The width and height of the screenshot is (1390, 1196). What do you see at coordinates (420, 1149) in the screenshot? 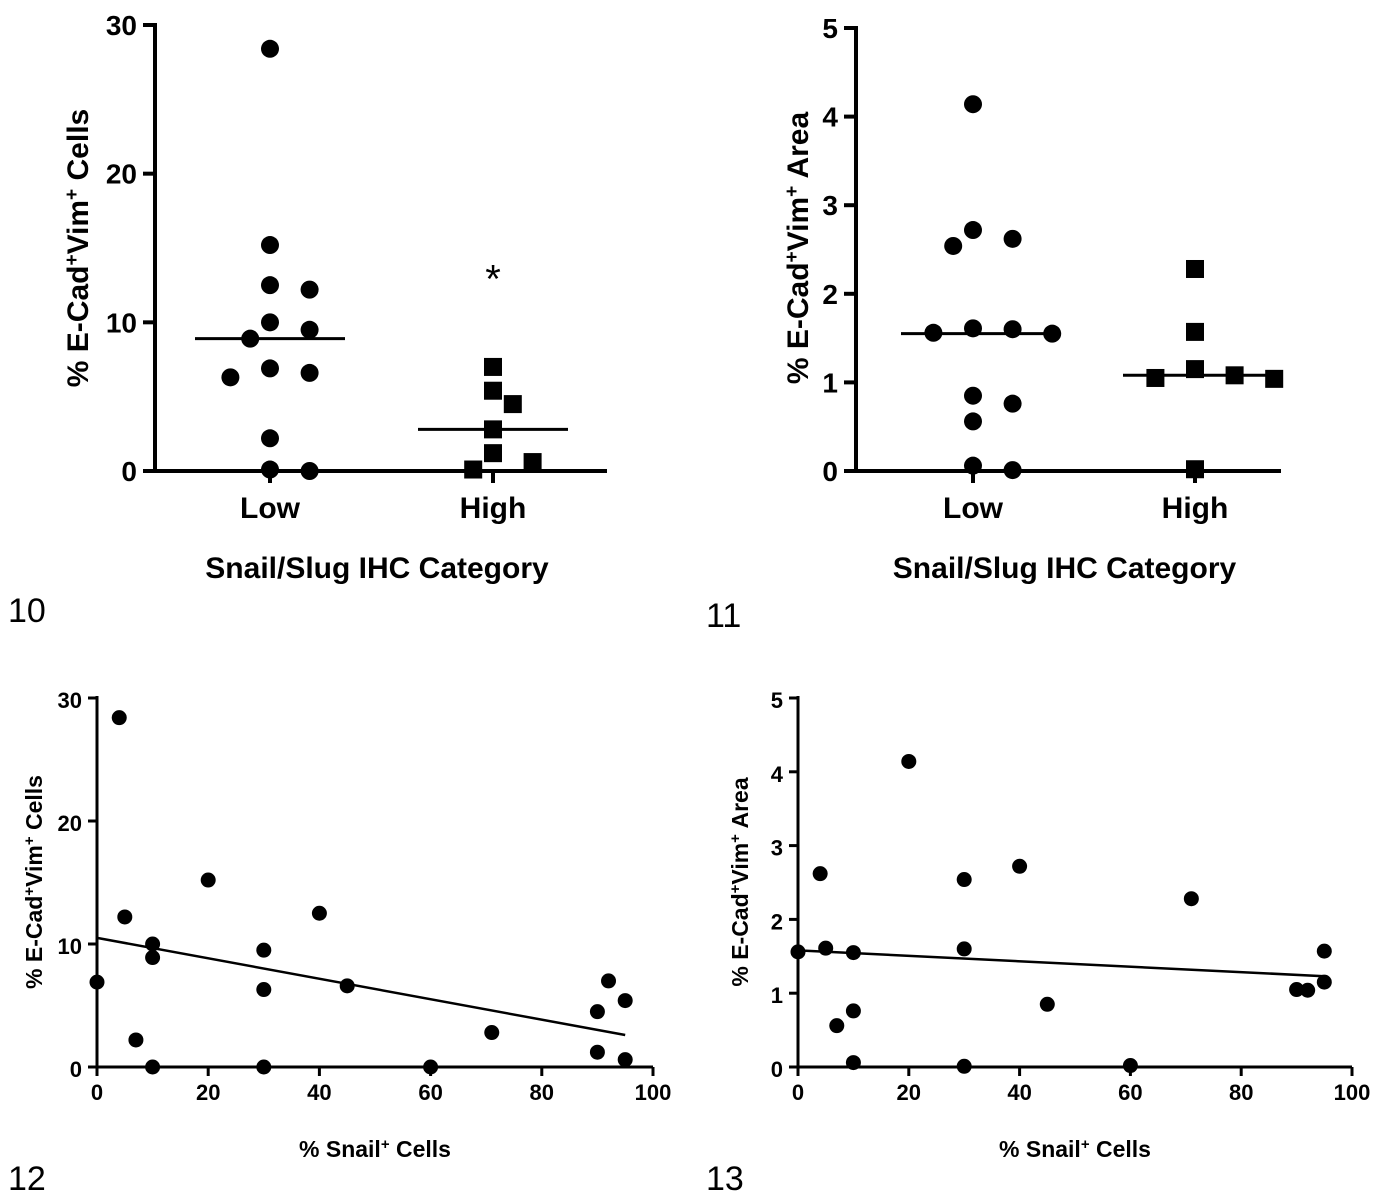
I see `x-axis-title-part: Cells` at bounding box center [420, 1149].